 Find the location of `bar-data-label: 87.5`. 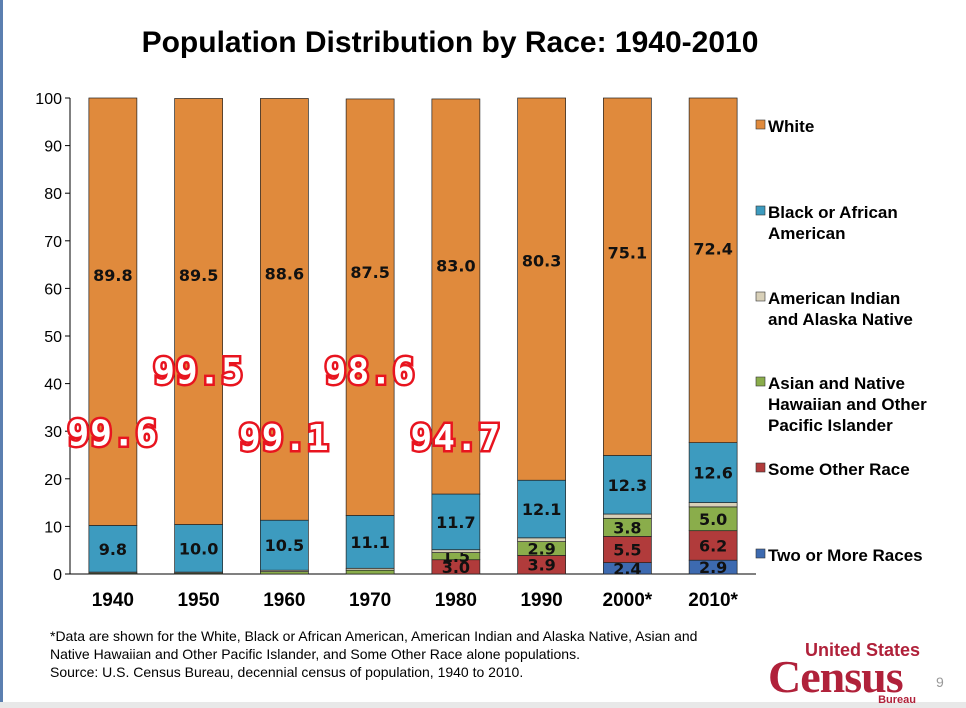

bar-data-label: 87.5 is located at coordinates (369, 272).